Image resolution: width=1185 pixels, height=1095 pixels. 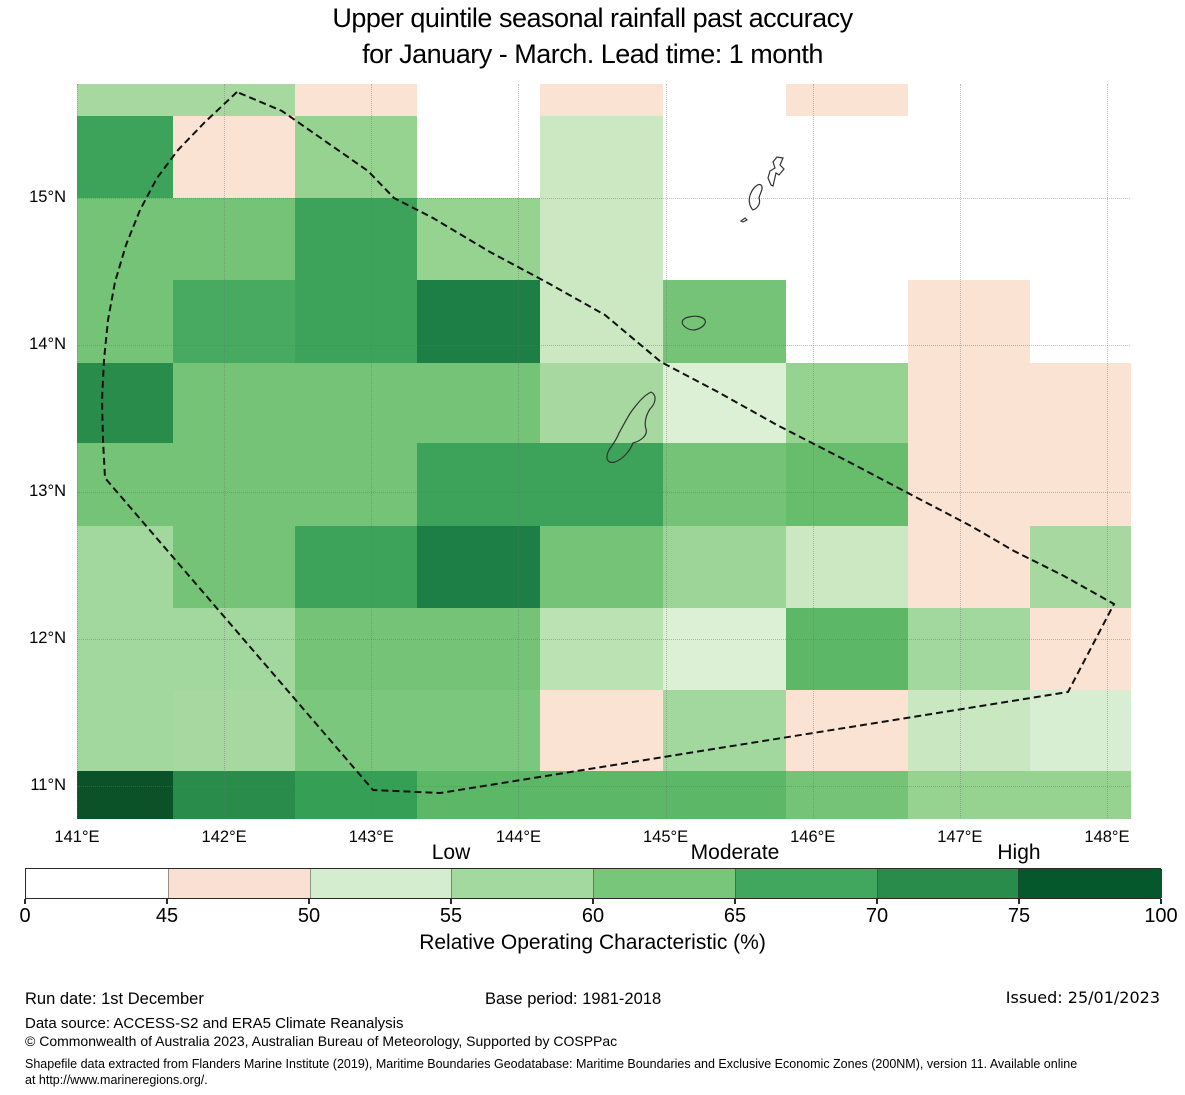 What do you see at coordinates (167, 916) in the screenshot?
I see `colorbar-tick-label: 45` at bounding box center [167, 916].